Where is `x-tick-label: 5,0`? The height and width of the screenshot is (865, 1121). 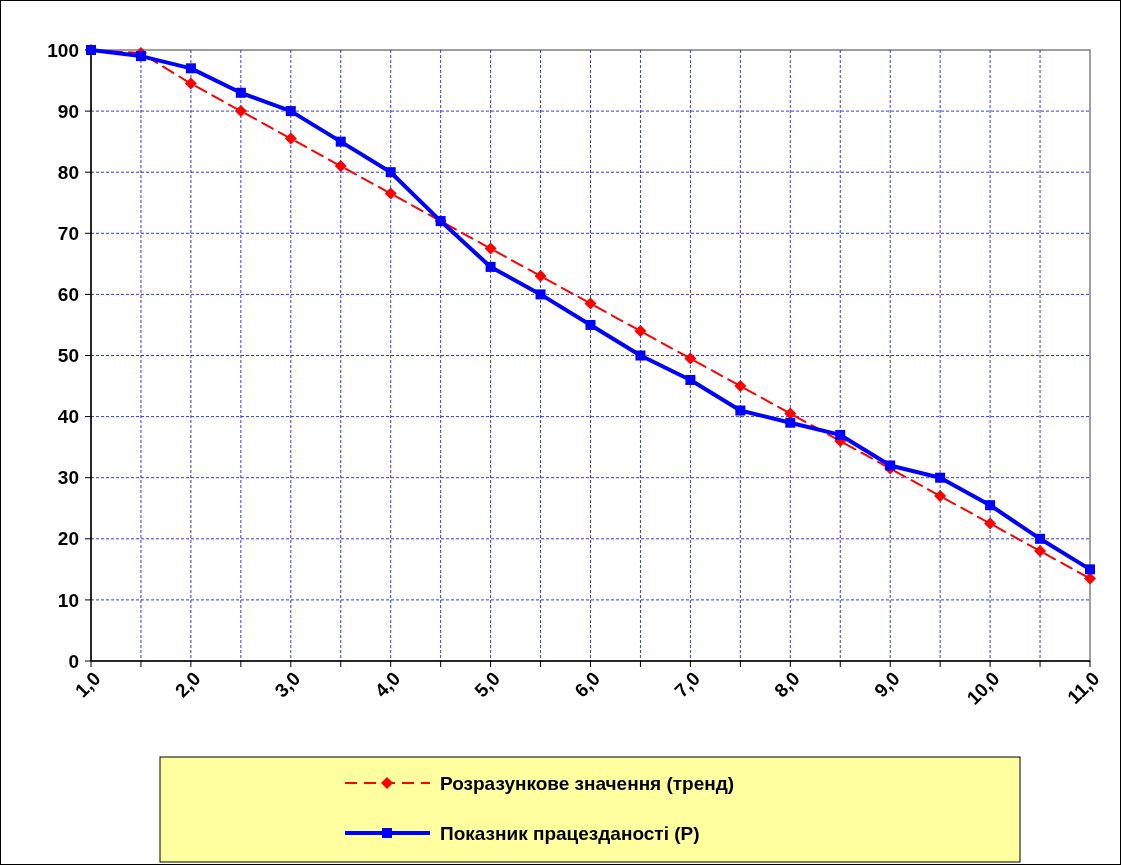 x-tick-label: 5,0 is located at coordinates (487, 684).